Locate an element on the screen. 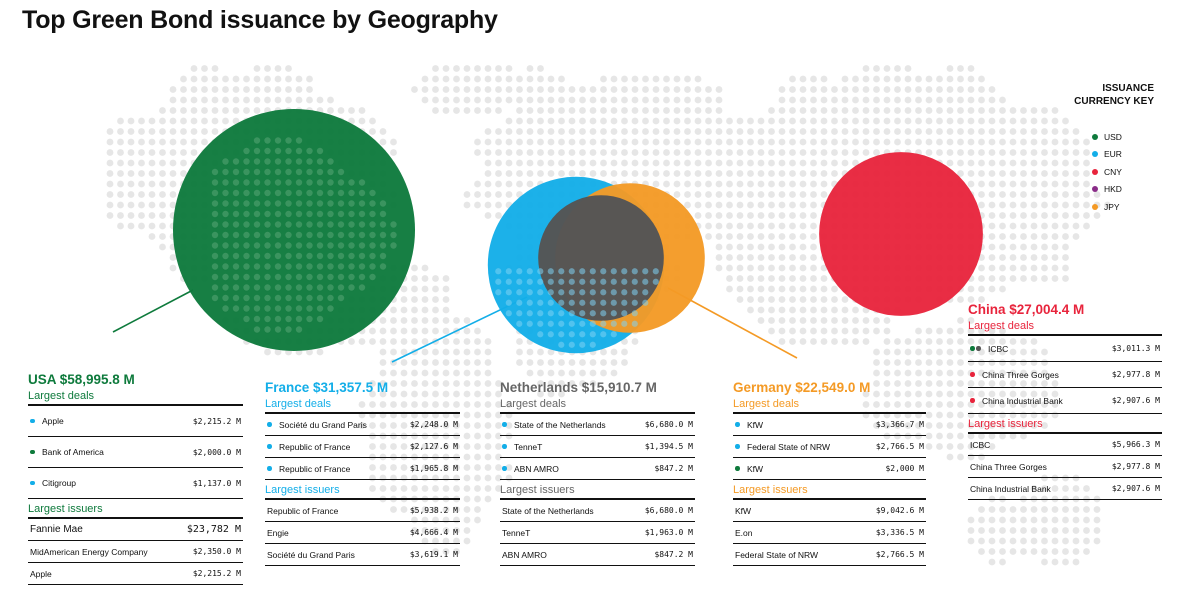 This screenshot has width=1200, height=606. table-row: Republic of France $1,965.8 M is located at coordinates (362, 469).